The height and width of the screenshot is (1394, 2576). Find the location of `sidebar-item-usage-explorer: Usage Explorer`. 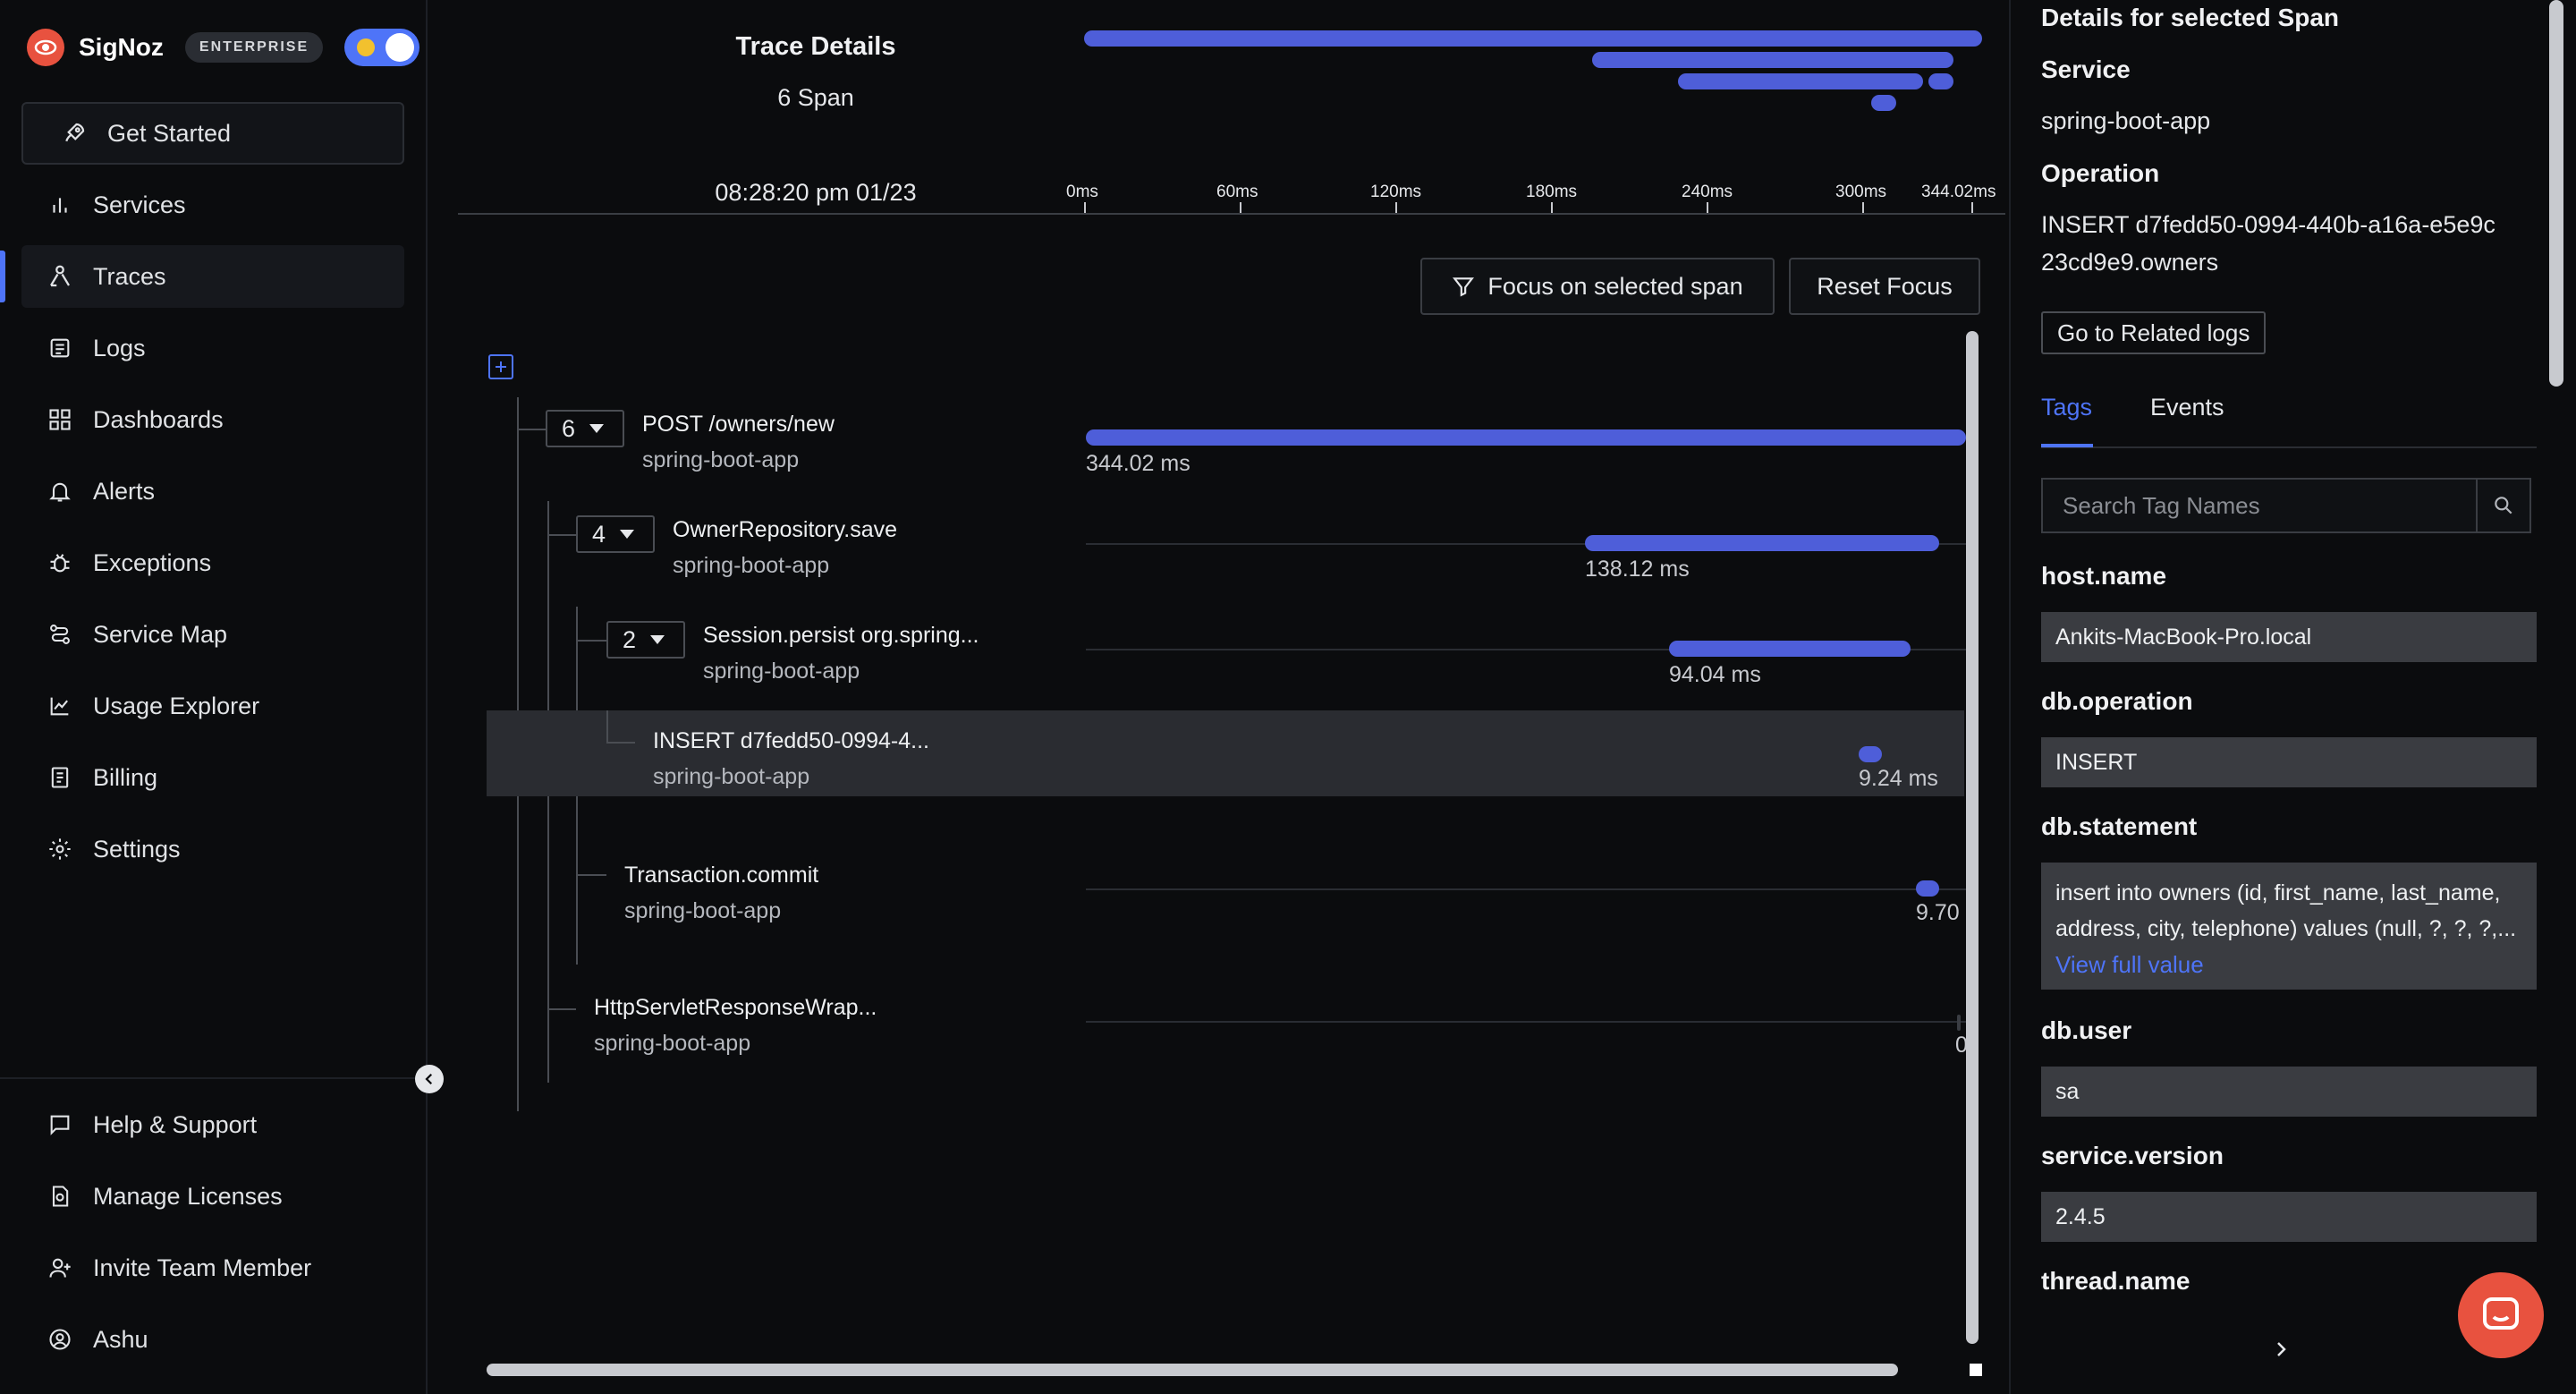

sidebar-item-usage-explorer: Usage Explorer is located at coordinates (212, 706).